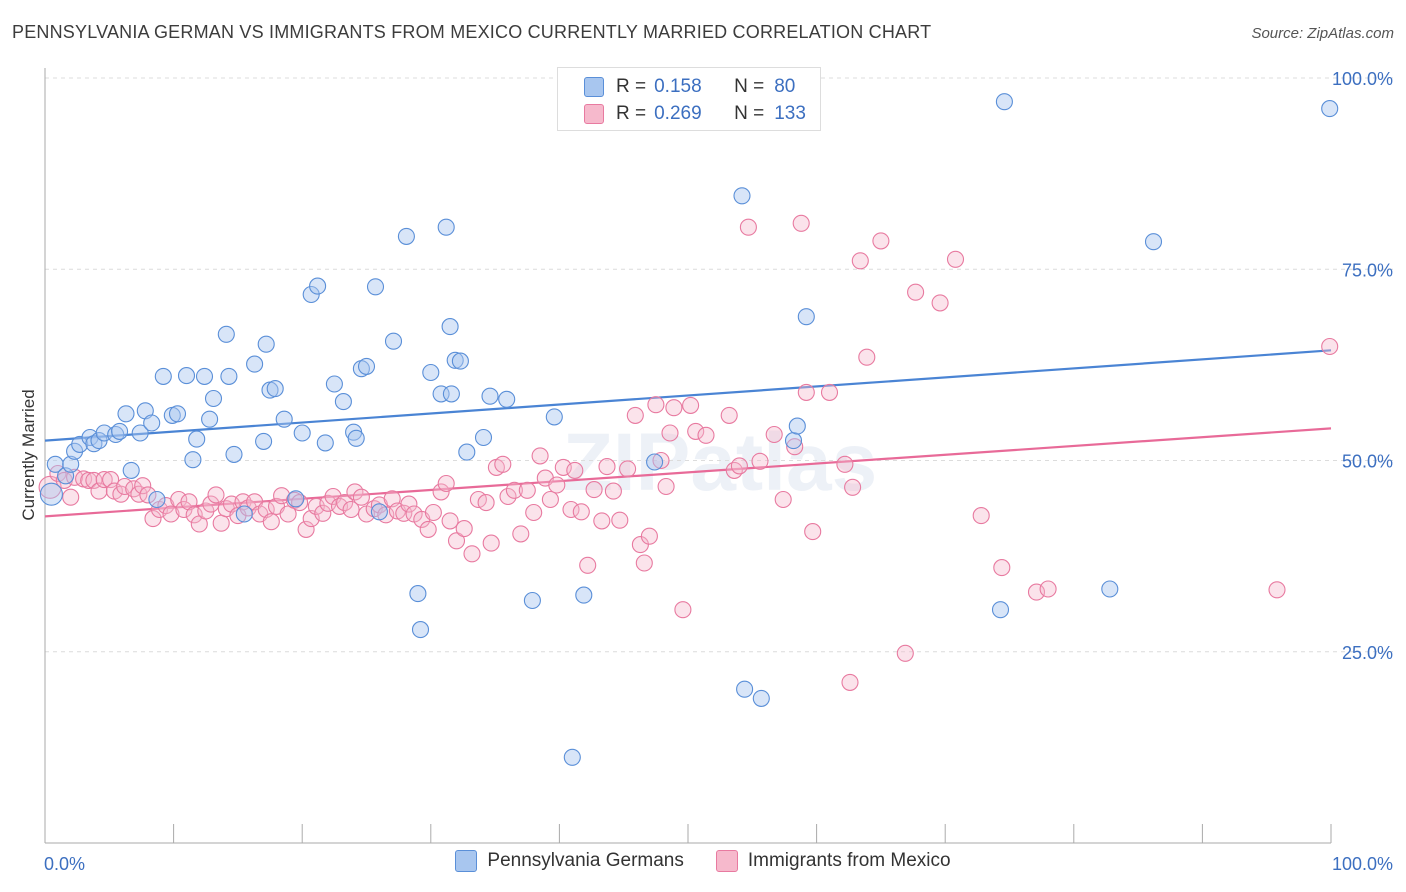 The image size is (1406, 892). What do you see at coordinates (631, 113) in the screenshot?
I see `legend-r-label: R =` at bounding box center [631, 113].